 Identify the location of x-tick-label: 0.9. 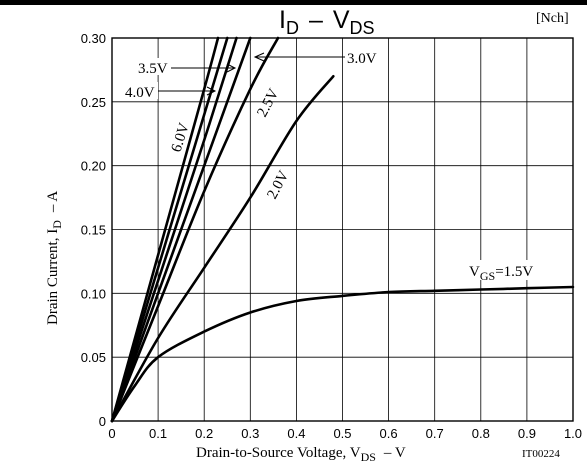
(527, 433).